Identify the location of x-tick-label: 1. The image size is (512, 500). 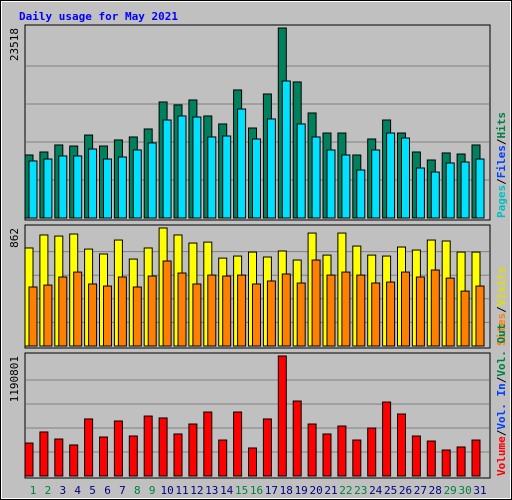
(33, 490).